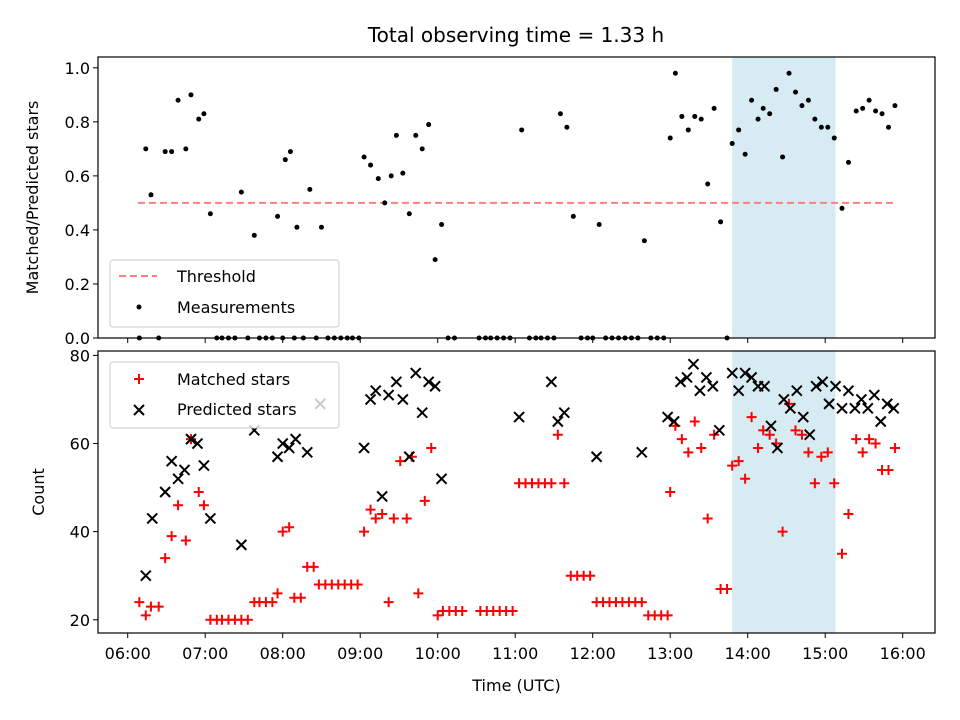 This screenshot has height=720, width=960. What do you see at coordinates (84, 488) in the screenshot?
I see `bottom-y-ticks: 20 40 60 80` at bounding box center [84, 488].